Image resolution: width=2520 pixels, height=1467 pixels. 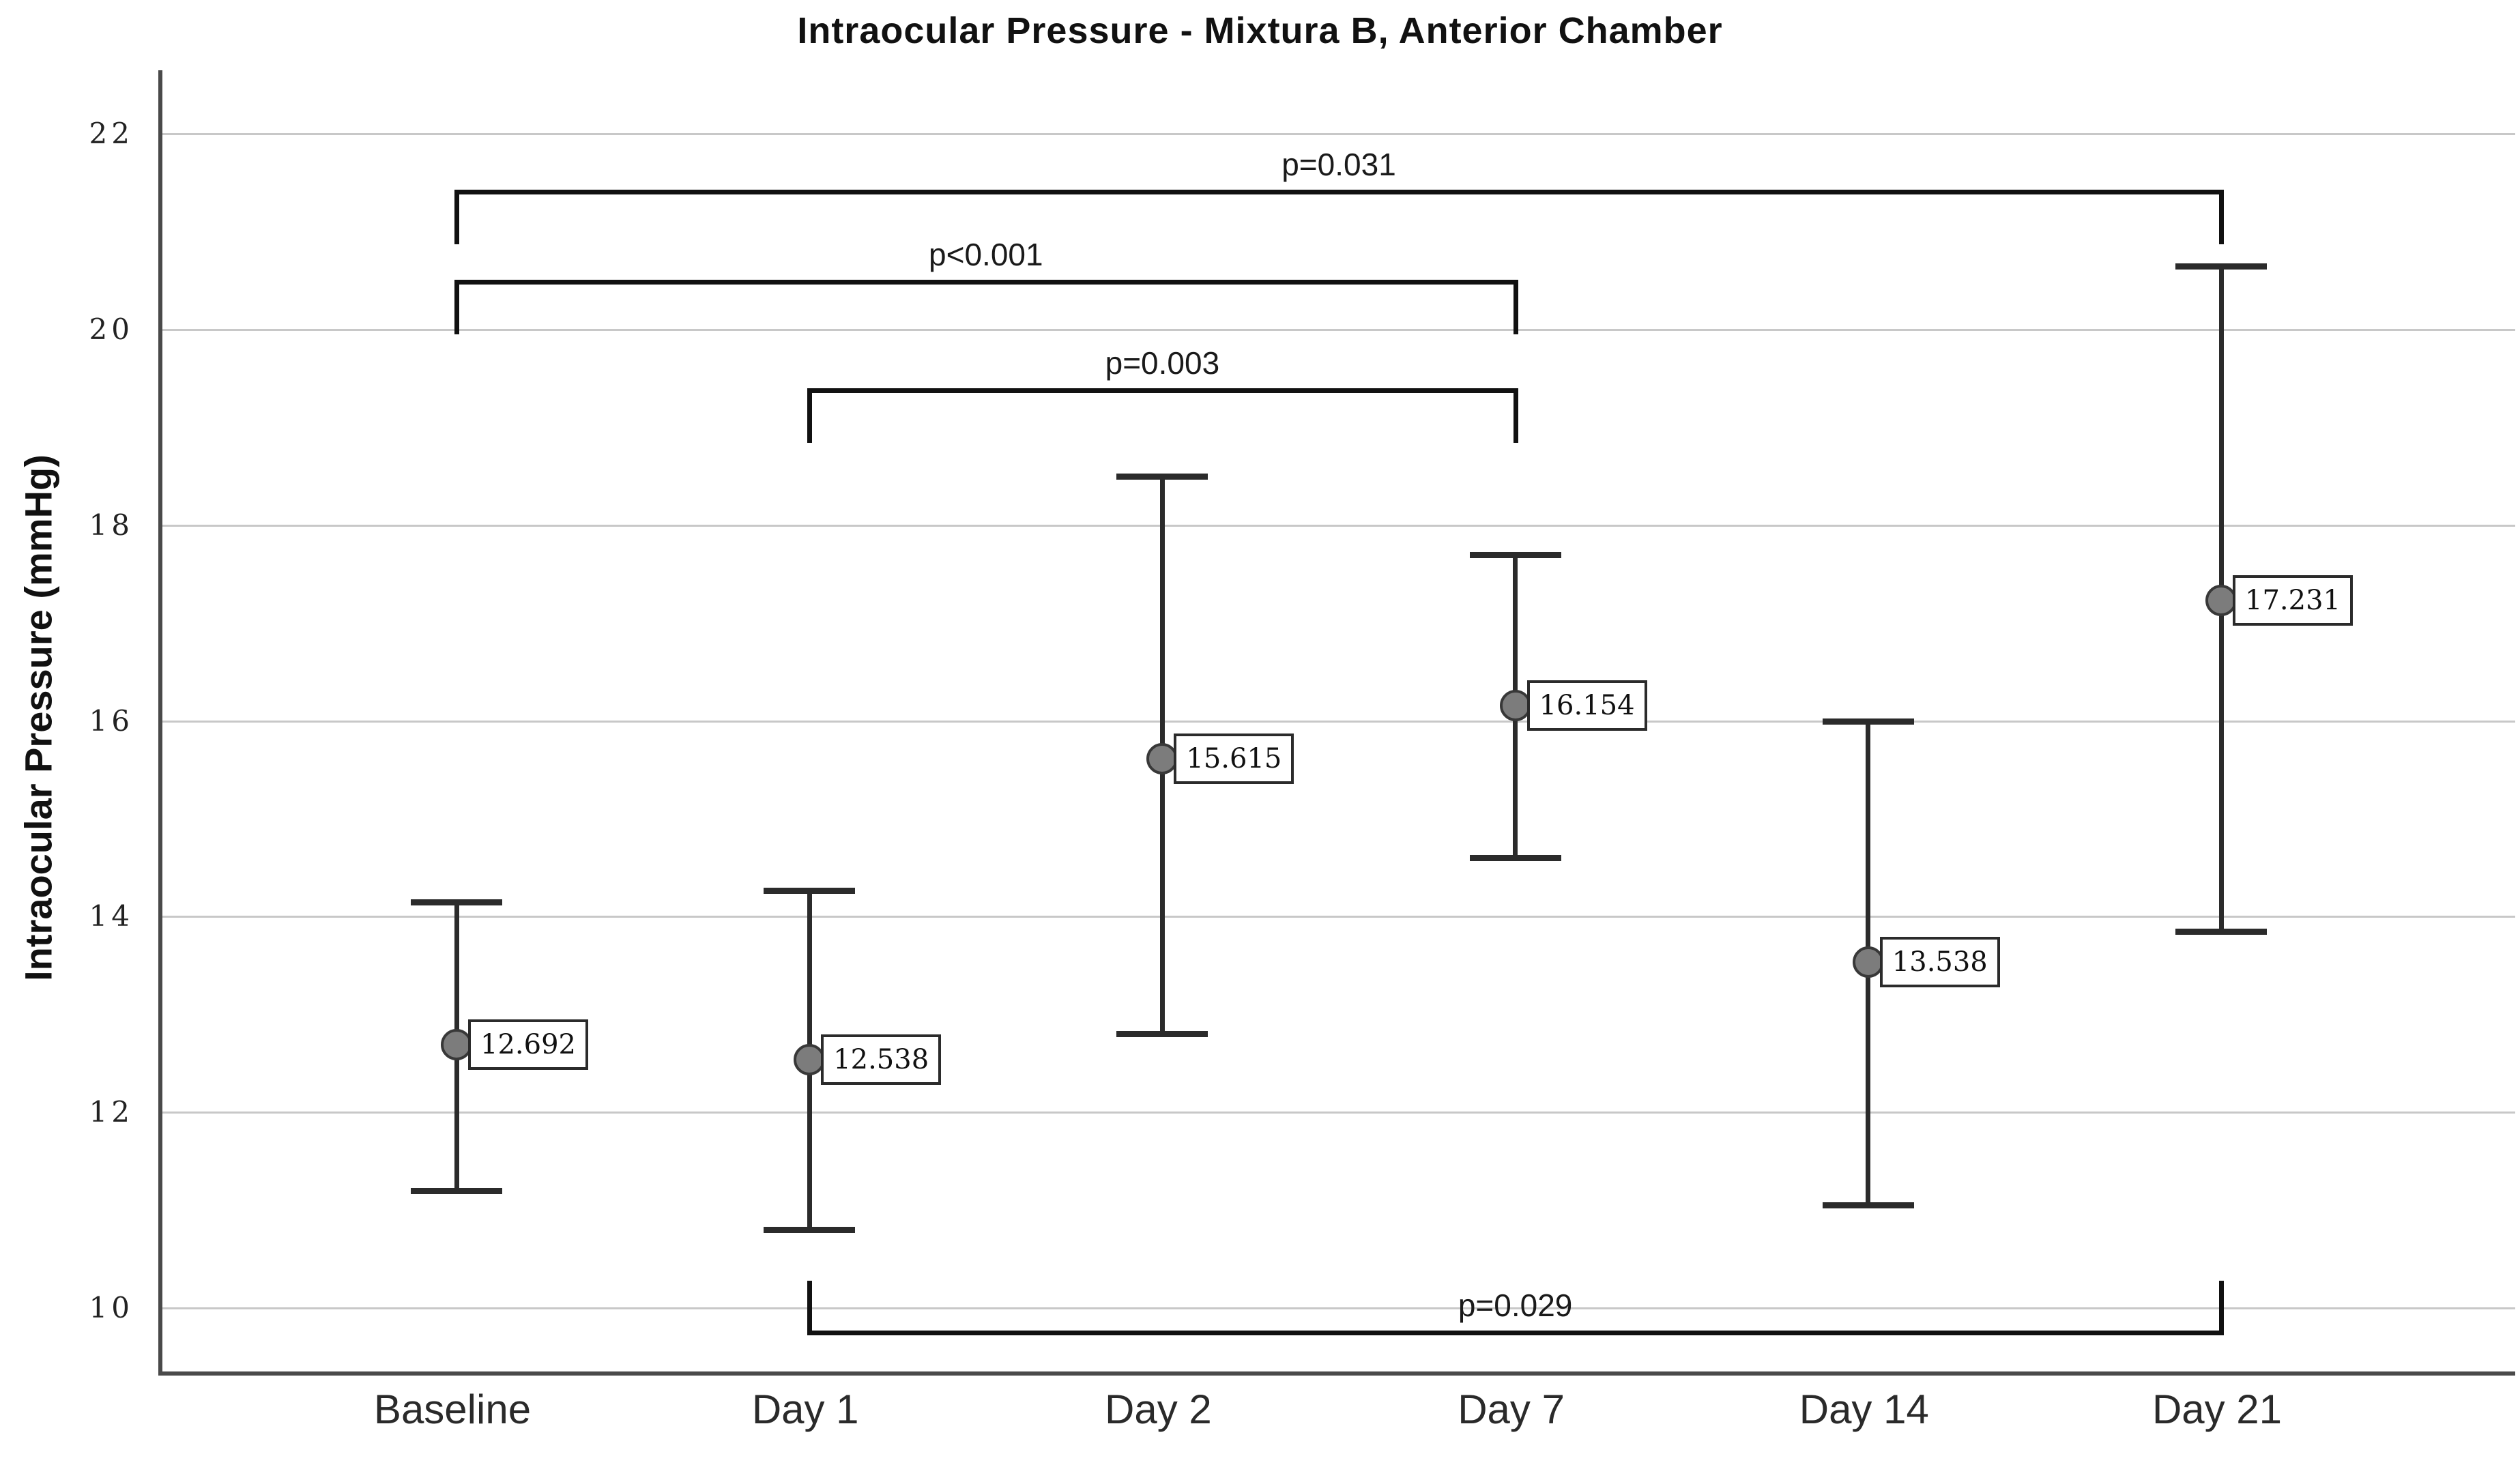 I want to click on y-tick-label-18: 18, so click(x=111, y=525).